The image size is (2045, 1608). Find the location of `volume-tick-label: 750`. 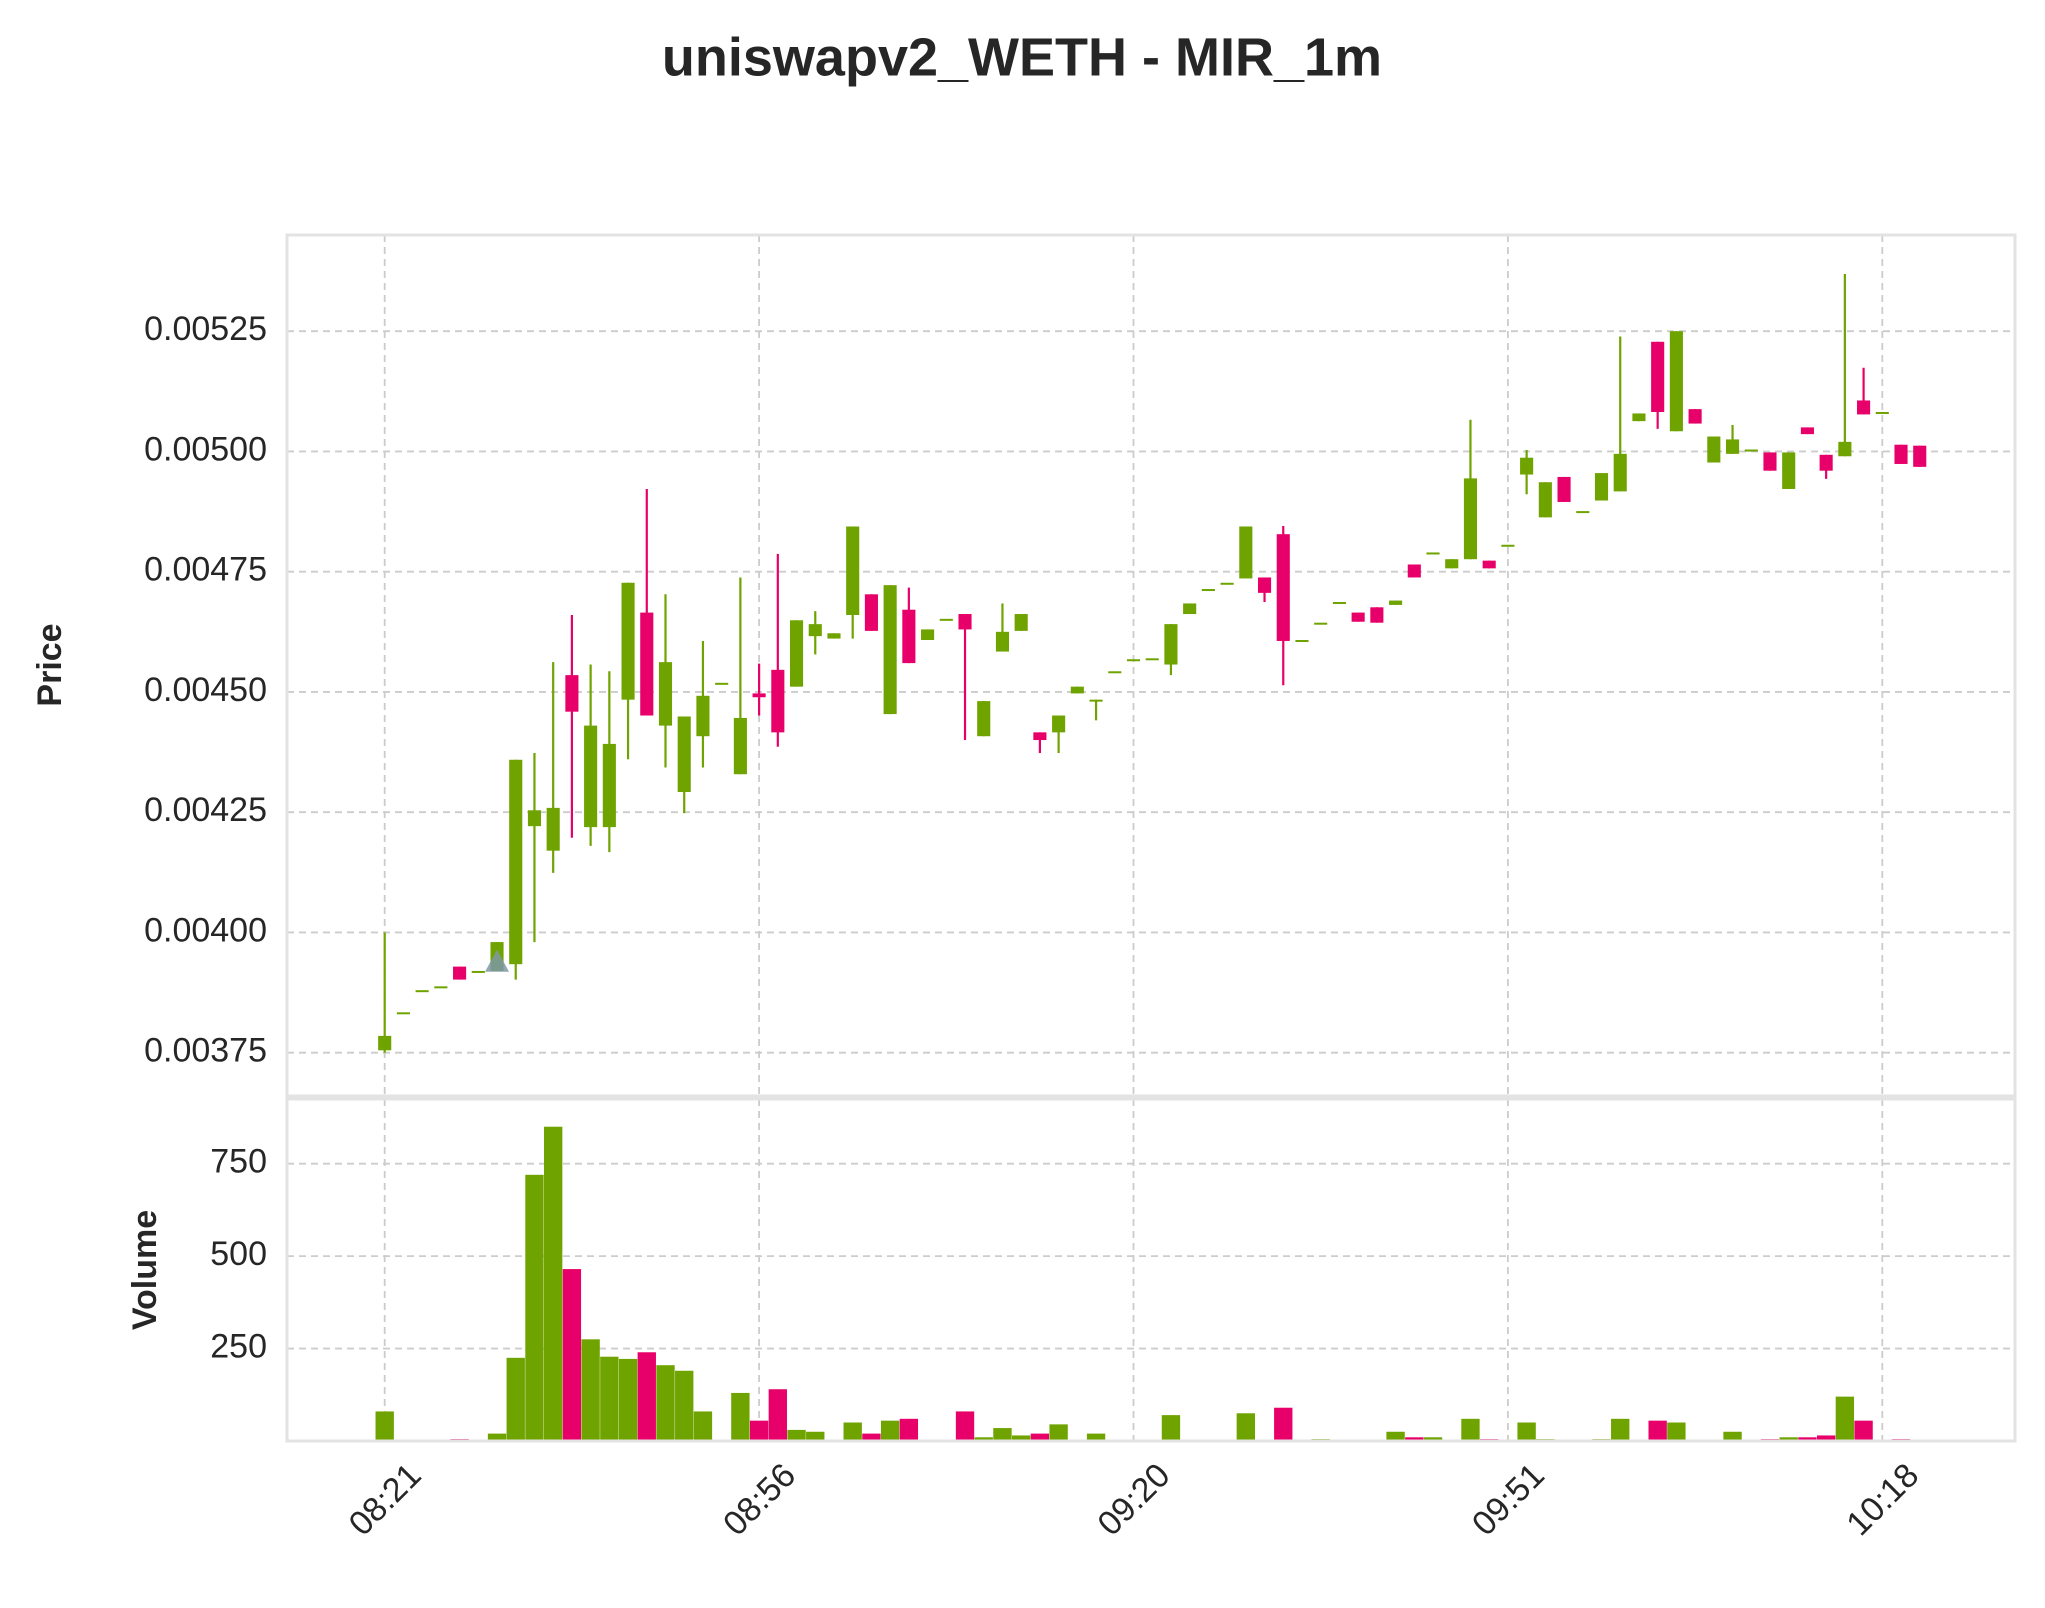

volume-tick-label: 750 is located at coordinates (238, 1162).